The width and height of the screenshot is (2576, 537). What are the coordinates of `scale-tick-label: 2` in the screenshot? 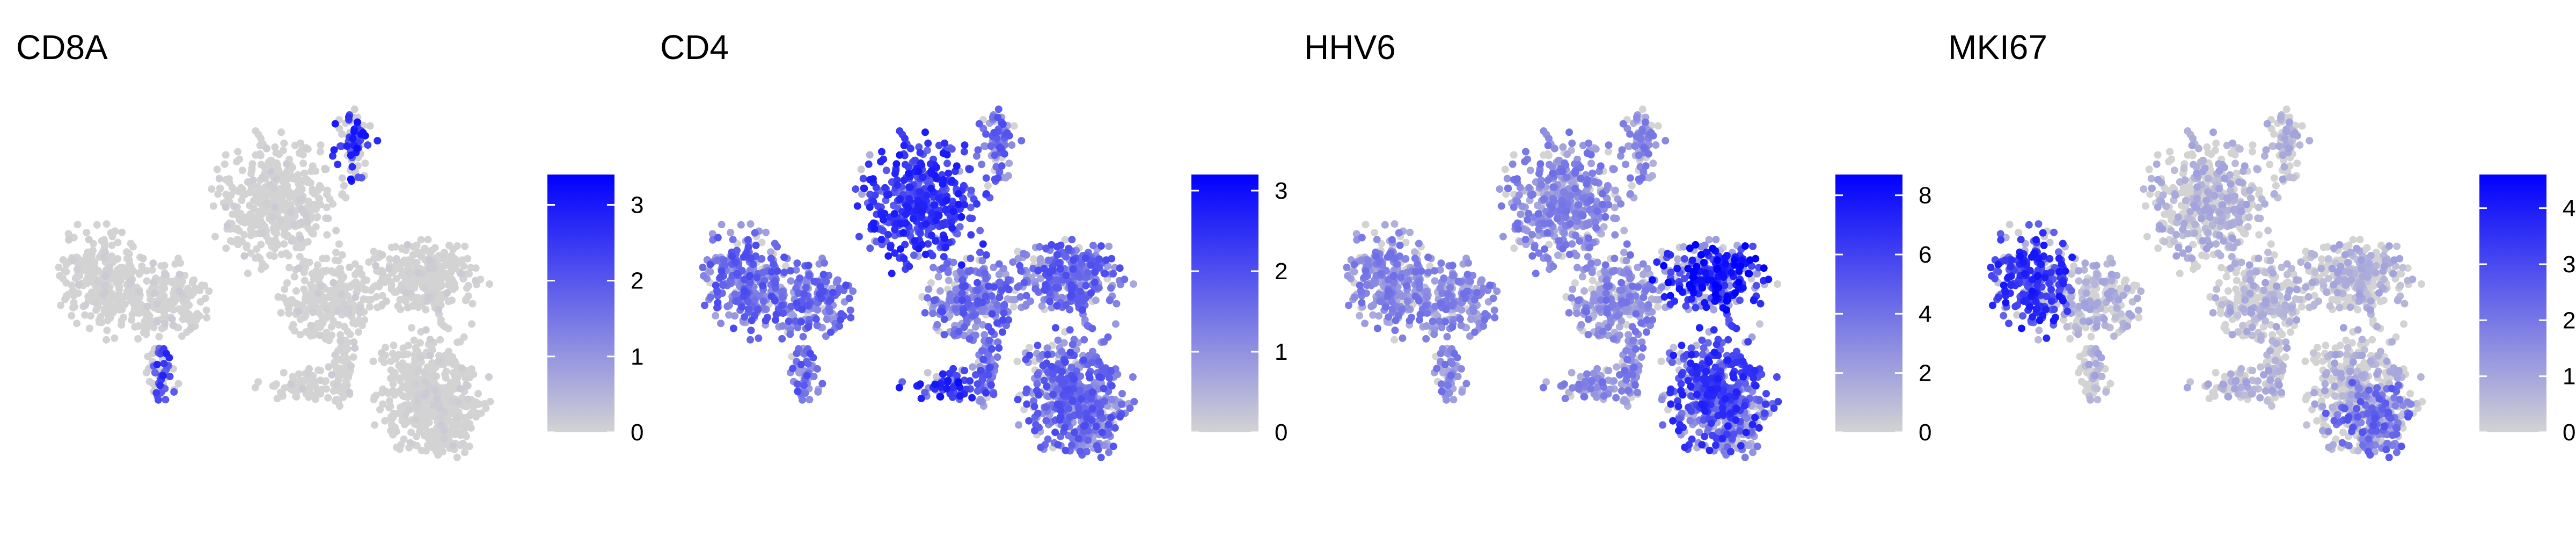 It's located at (1281, 271).